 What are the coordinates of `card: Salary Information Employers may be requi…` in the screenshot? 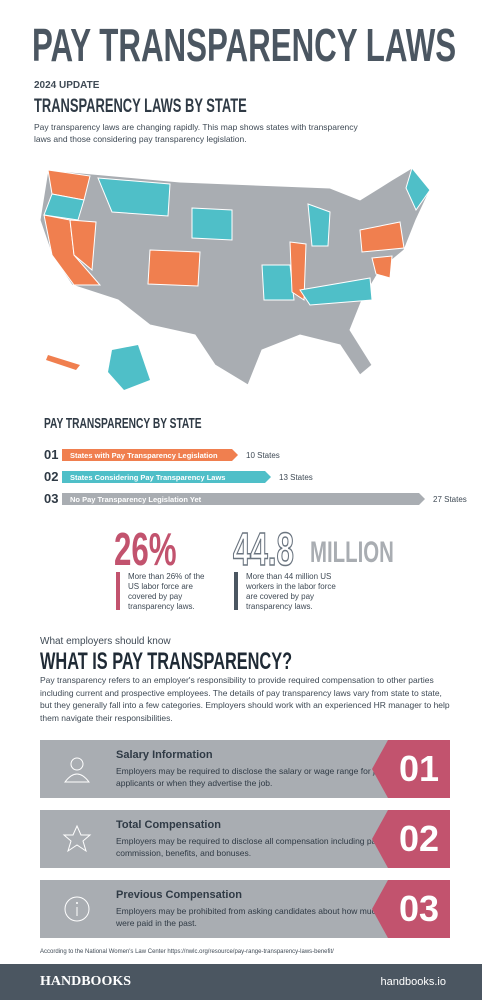 It's located at (245, 769).